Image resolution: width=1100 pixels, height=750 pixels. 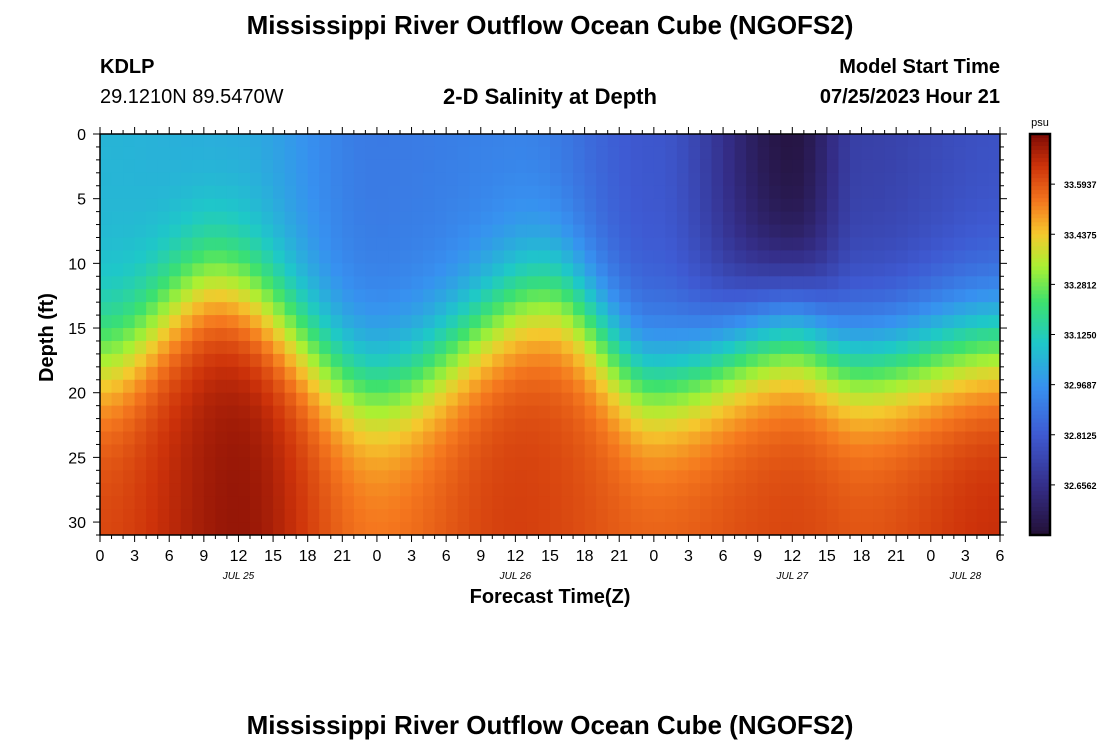 I want to click on x-tick-label: 12, so click(x=239, y=556).